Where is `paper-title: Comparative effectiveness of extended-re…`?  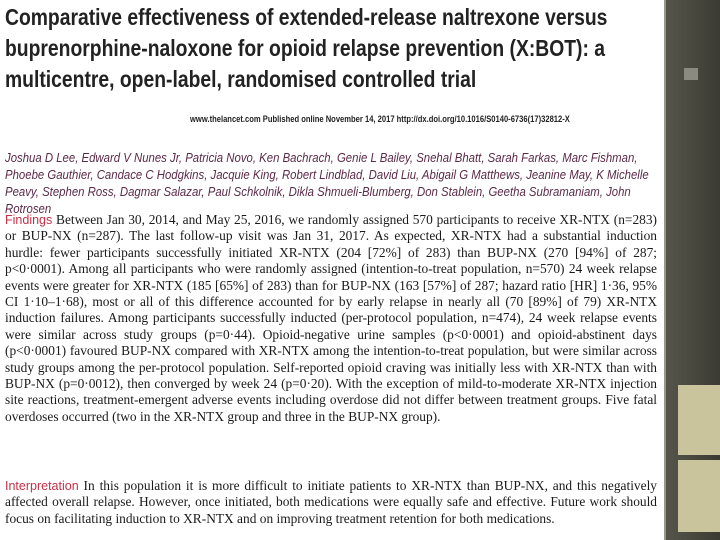 paper-title: Comparative effectiveness of extended-re… is located at coordinates (306, 48).